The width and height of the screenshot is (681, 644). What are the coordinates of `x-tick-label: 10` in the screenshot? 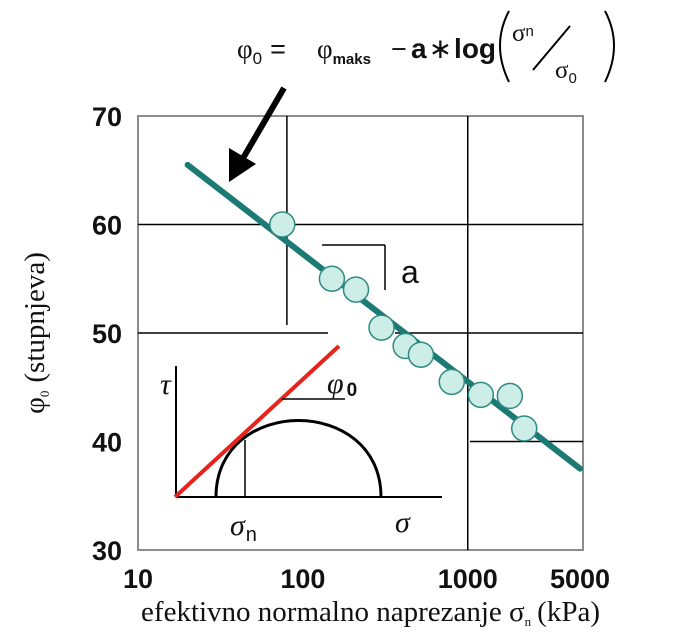 It's located at (138, 579).